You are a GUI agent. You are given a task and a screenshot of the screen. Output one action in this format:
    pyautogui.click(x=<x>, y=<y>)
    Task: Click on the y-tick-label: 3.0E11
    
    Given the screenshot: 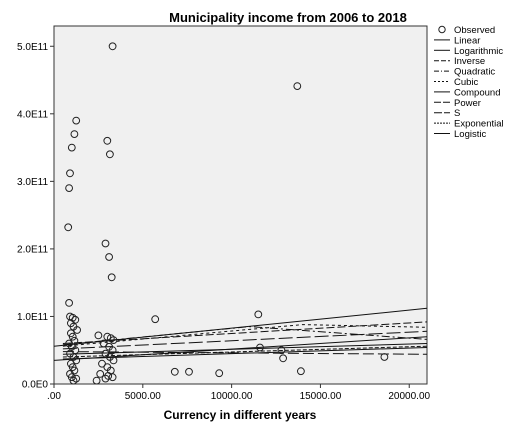 What is the action you would take?
    pyautogui.click(x=32, y=182)
    